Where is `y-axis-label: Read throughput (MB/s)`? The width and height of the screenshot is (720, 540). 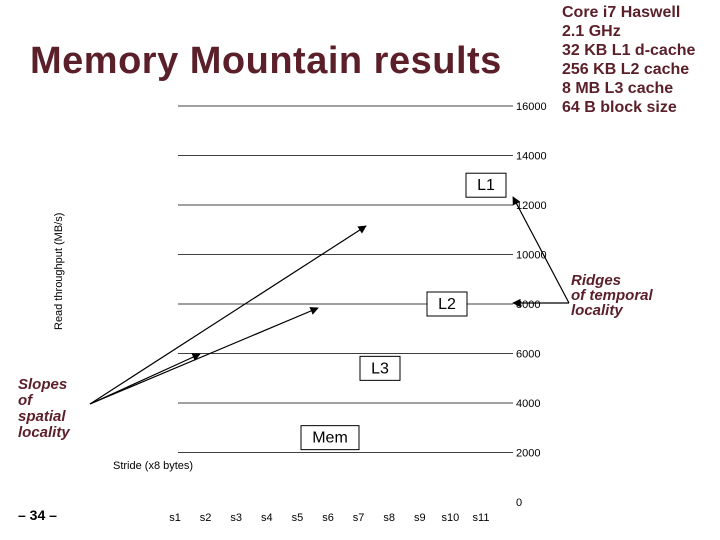
y-axis-label: Read throughput (MB/s) is located at coordinates (59, 271).